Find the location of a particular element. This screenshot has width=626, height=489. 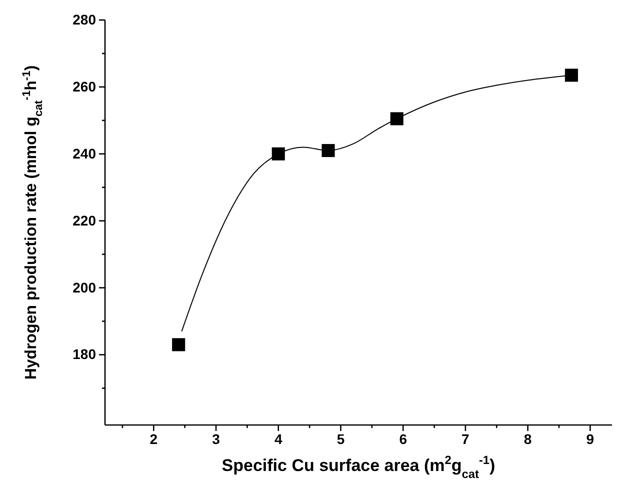

x-tick-label: 7 is located at coordinates (466, 438).